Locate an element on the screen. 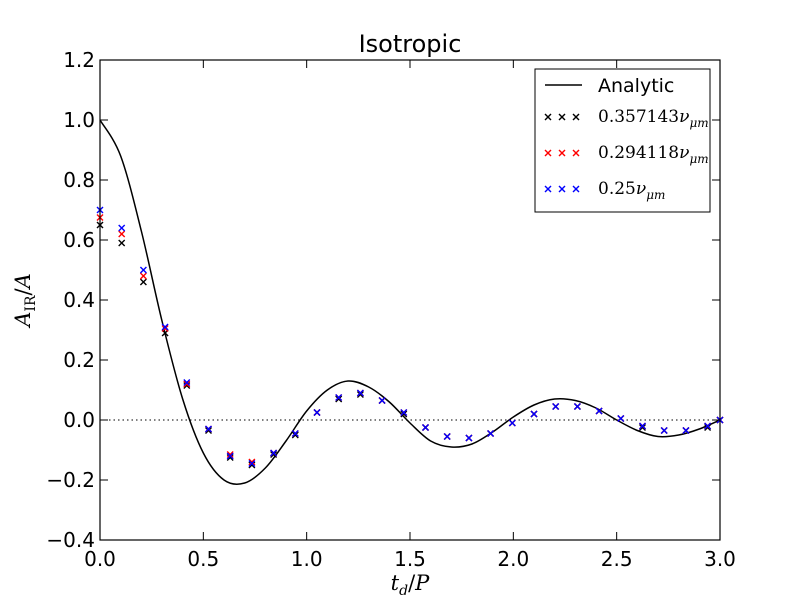 The height and width of the screenshot is (600, 800). legend-series-3-label: 0.25νμm is located at coordinates (631, 190).